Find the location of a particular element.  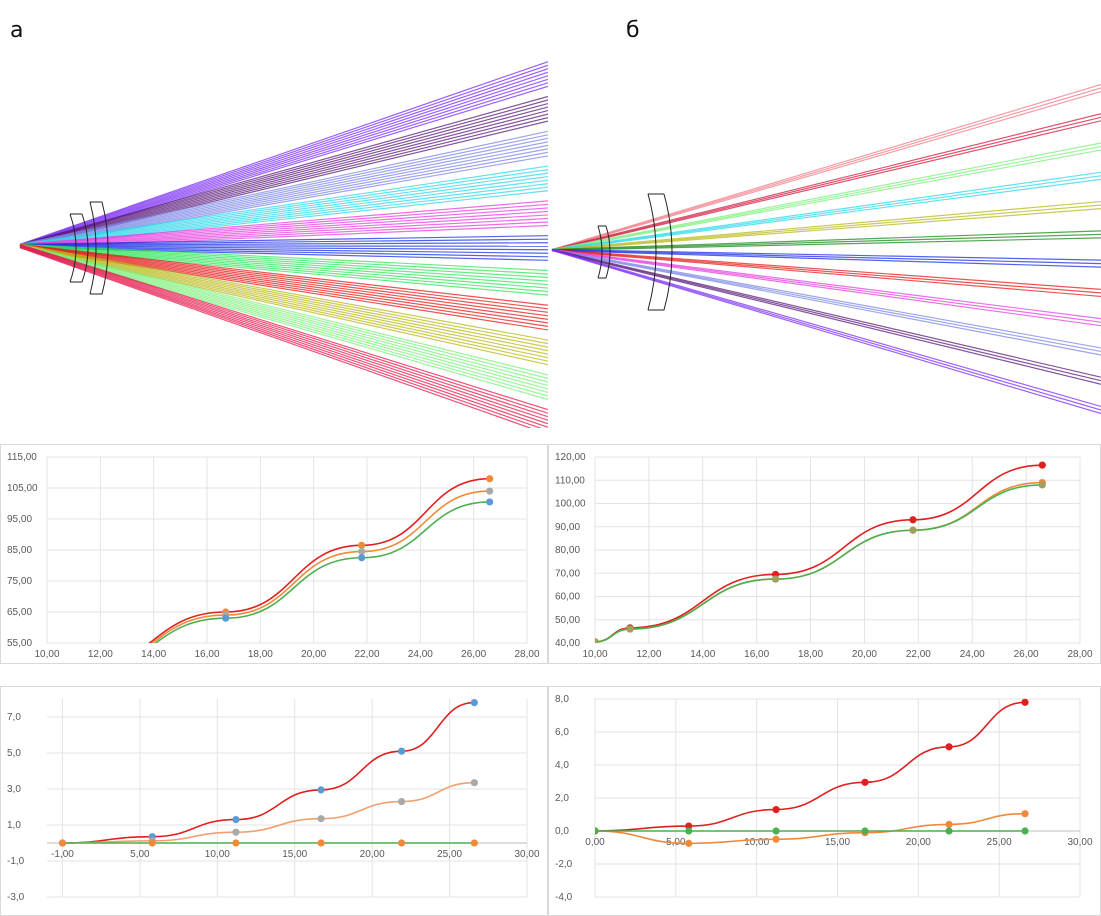

y-tick-label: 110,00 is located at coordinates (570, 480).